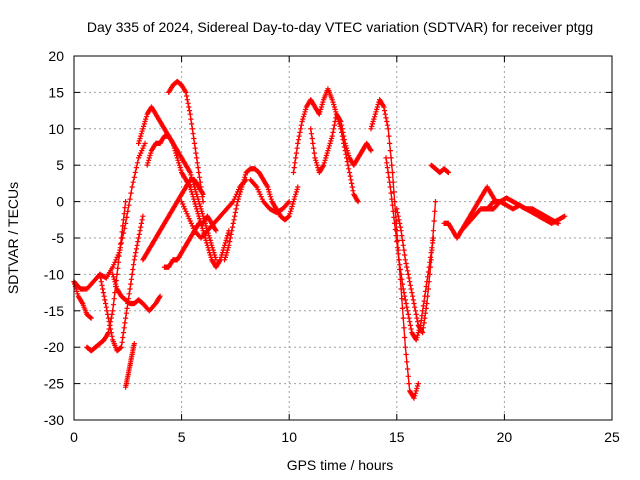 The height and width of the screenshot is (480, 640). Describe the element at coordinates (340, 465) in the screenshot. I see `x-axis-title: GPS time / hours` at that location.